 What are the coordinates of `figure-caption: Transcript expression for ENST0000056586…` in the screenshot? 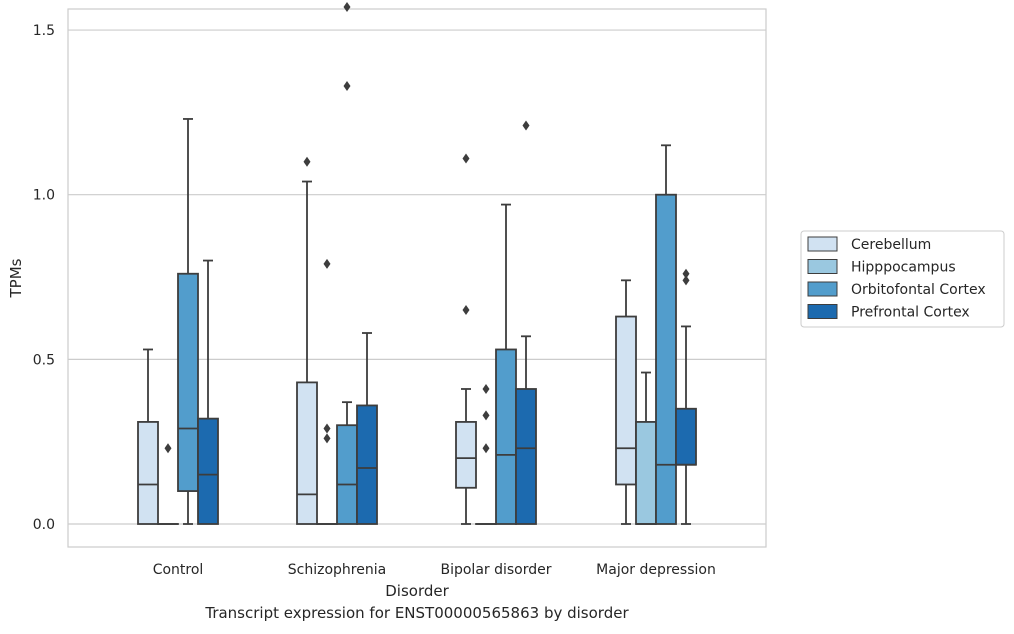 It's located at (417, 613).